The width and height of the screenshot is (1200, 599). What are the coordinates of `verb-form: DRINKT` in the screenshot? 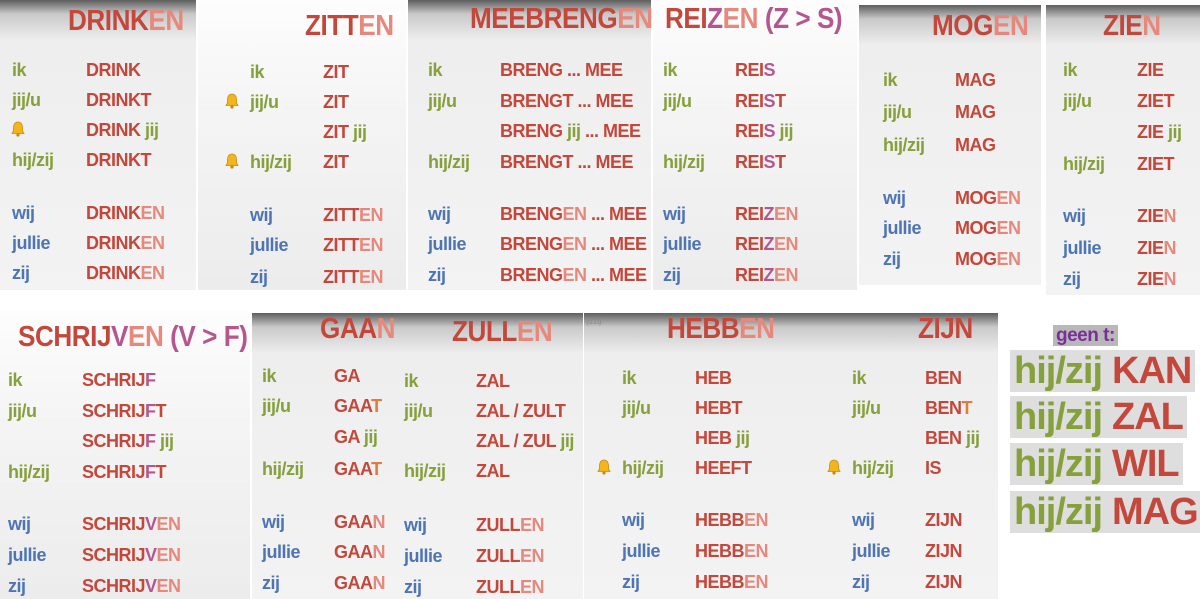 It's located at (119, 100).